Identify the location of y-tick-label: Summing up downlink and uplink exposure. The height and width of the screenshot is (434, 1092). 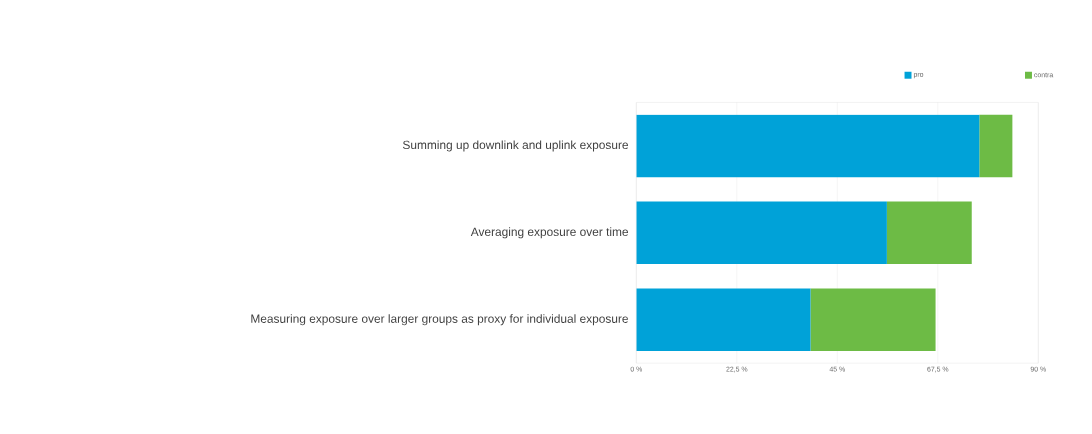
(515, 146).